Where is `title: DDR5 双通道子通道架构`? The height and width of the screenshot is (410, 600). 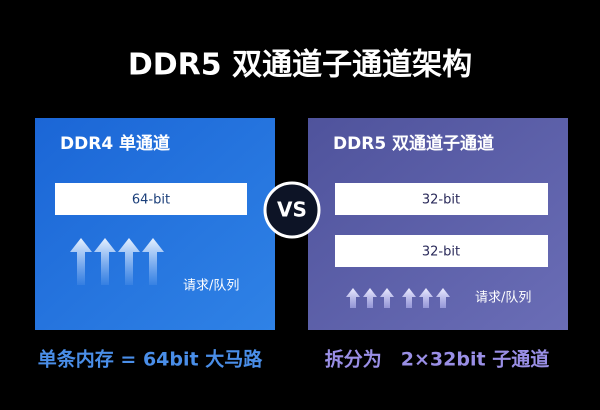 title: DDR5 双通道子通道架构 is located at coordinates (300, 65).